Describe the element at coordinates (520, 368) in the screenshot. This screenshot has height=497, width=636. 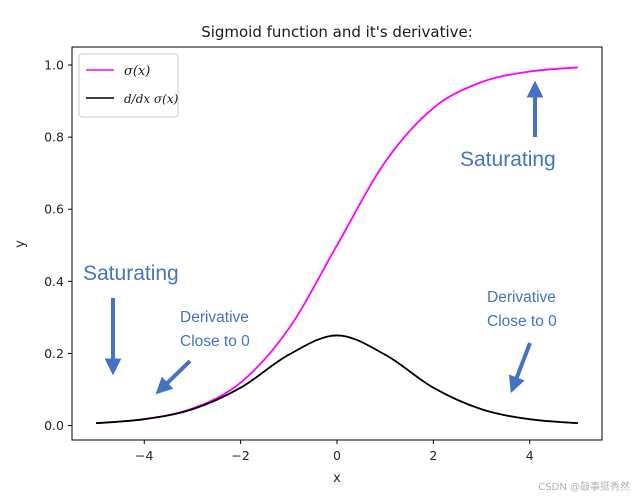
I see `arrow-derivative-right` at that location.